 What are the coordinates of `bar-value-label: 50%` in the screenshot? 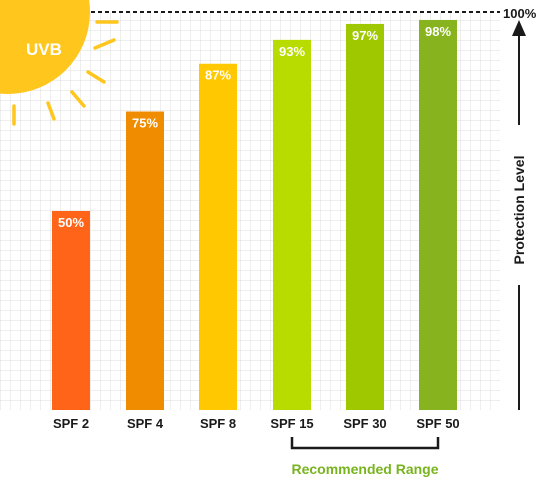 It's located at (71, 222).